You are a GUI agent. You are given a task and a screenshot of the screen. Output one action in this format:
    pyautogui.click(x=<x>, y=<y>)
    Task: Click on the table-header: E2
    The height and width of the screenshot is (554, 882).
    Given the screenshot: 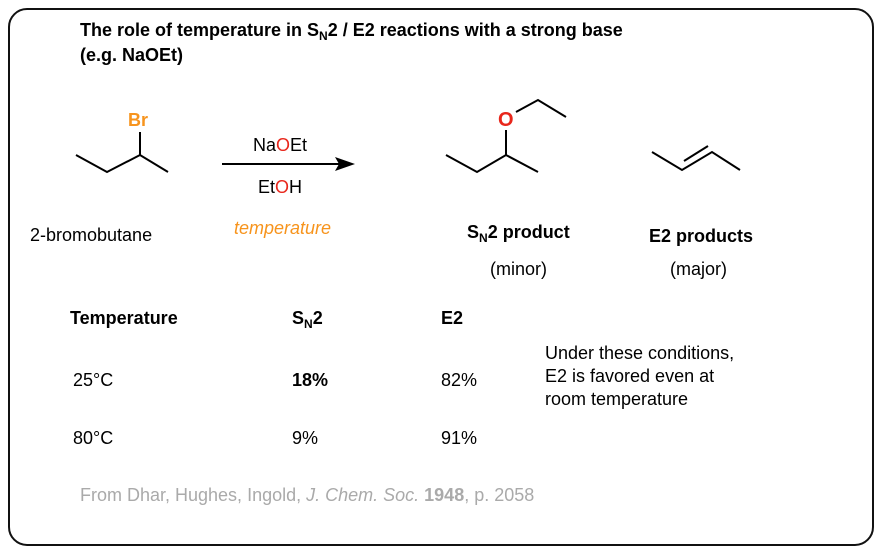 What is the action you would take?
    pyautogui.click(x=452, y=318)
    